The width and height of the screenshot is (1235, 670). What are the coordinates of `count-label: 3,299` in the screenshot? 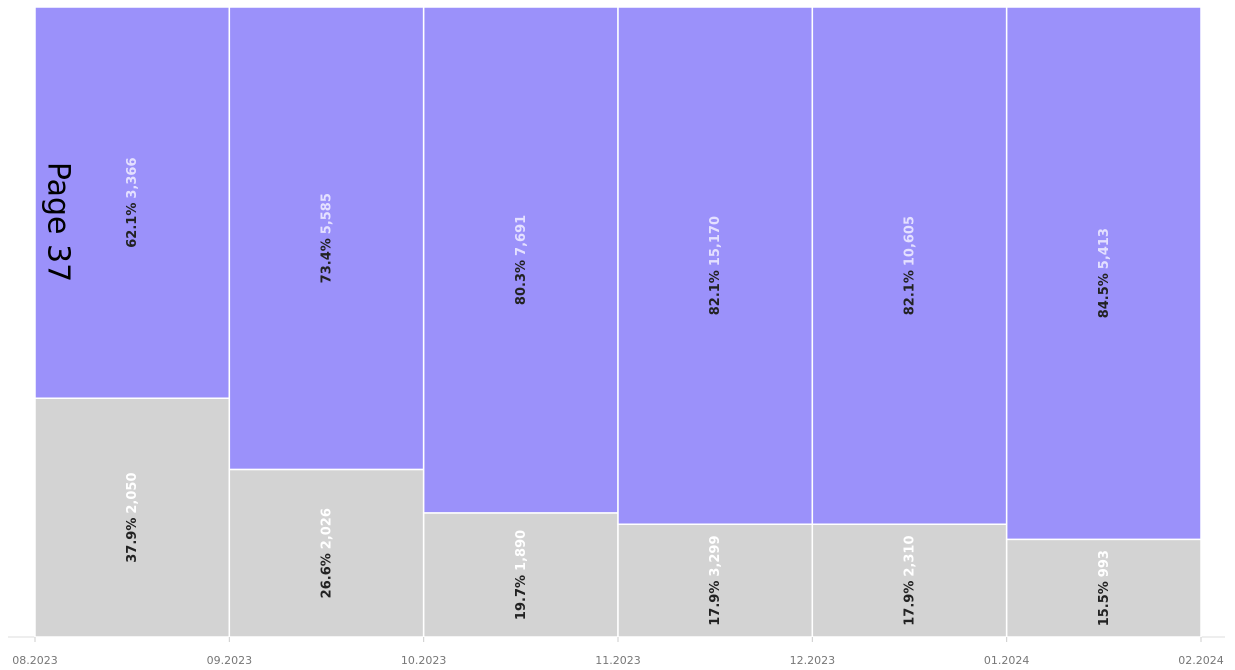 It's located at (715, 555).